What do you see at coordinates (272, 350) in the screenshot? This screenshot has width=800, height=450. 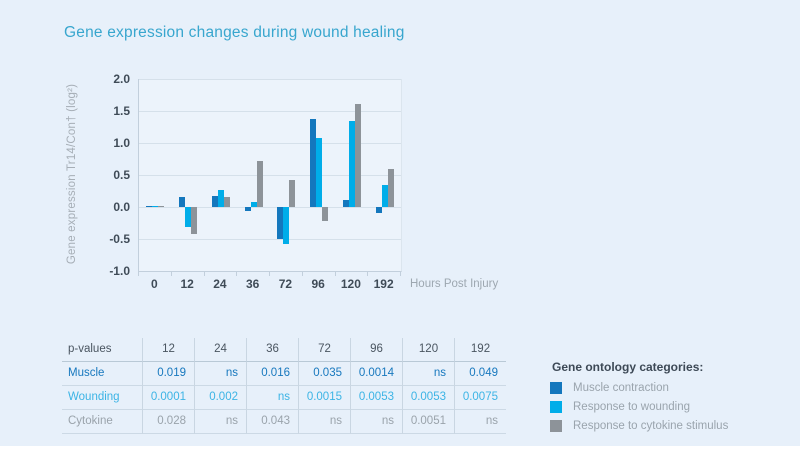 I see `table-col-header: 36` at bounding box center [272, 350].